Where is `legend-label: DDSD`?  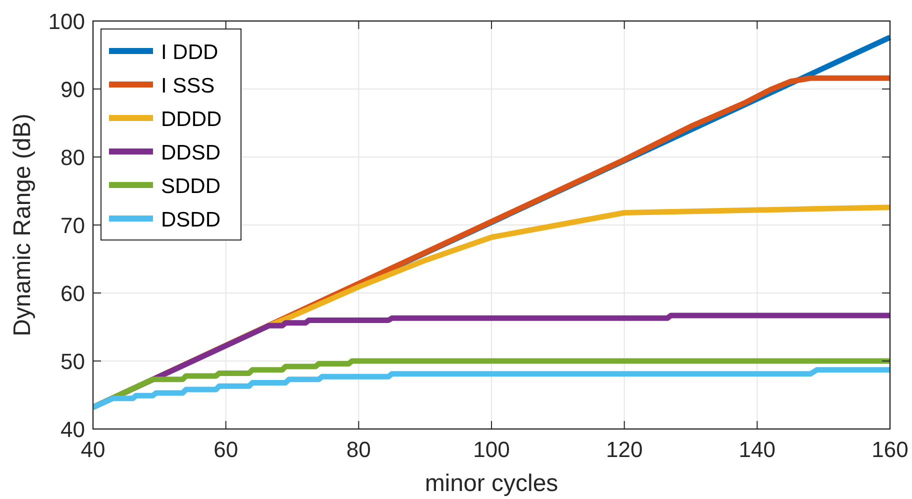
legend-label: DDSD is located at coordinates (191, 153).